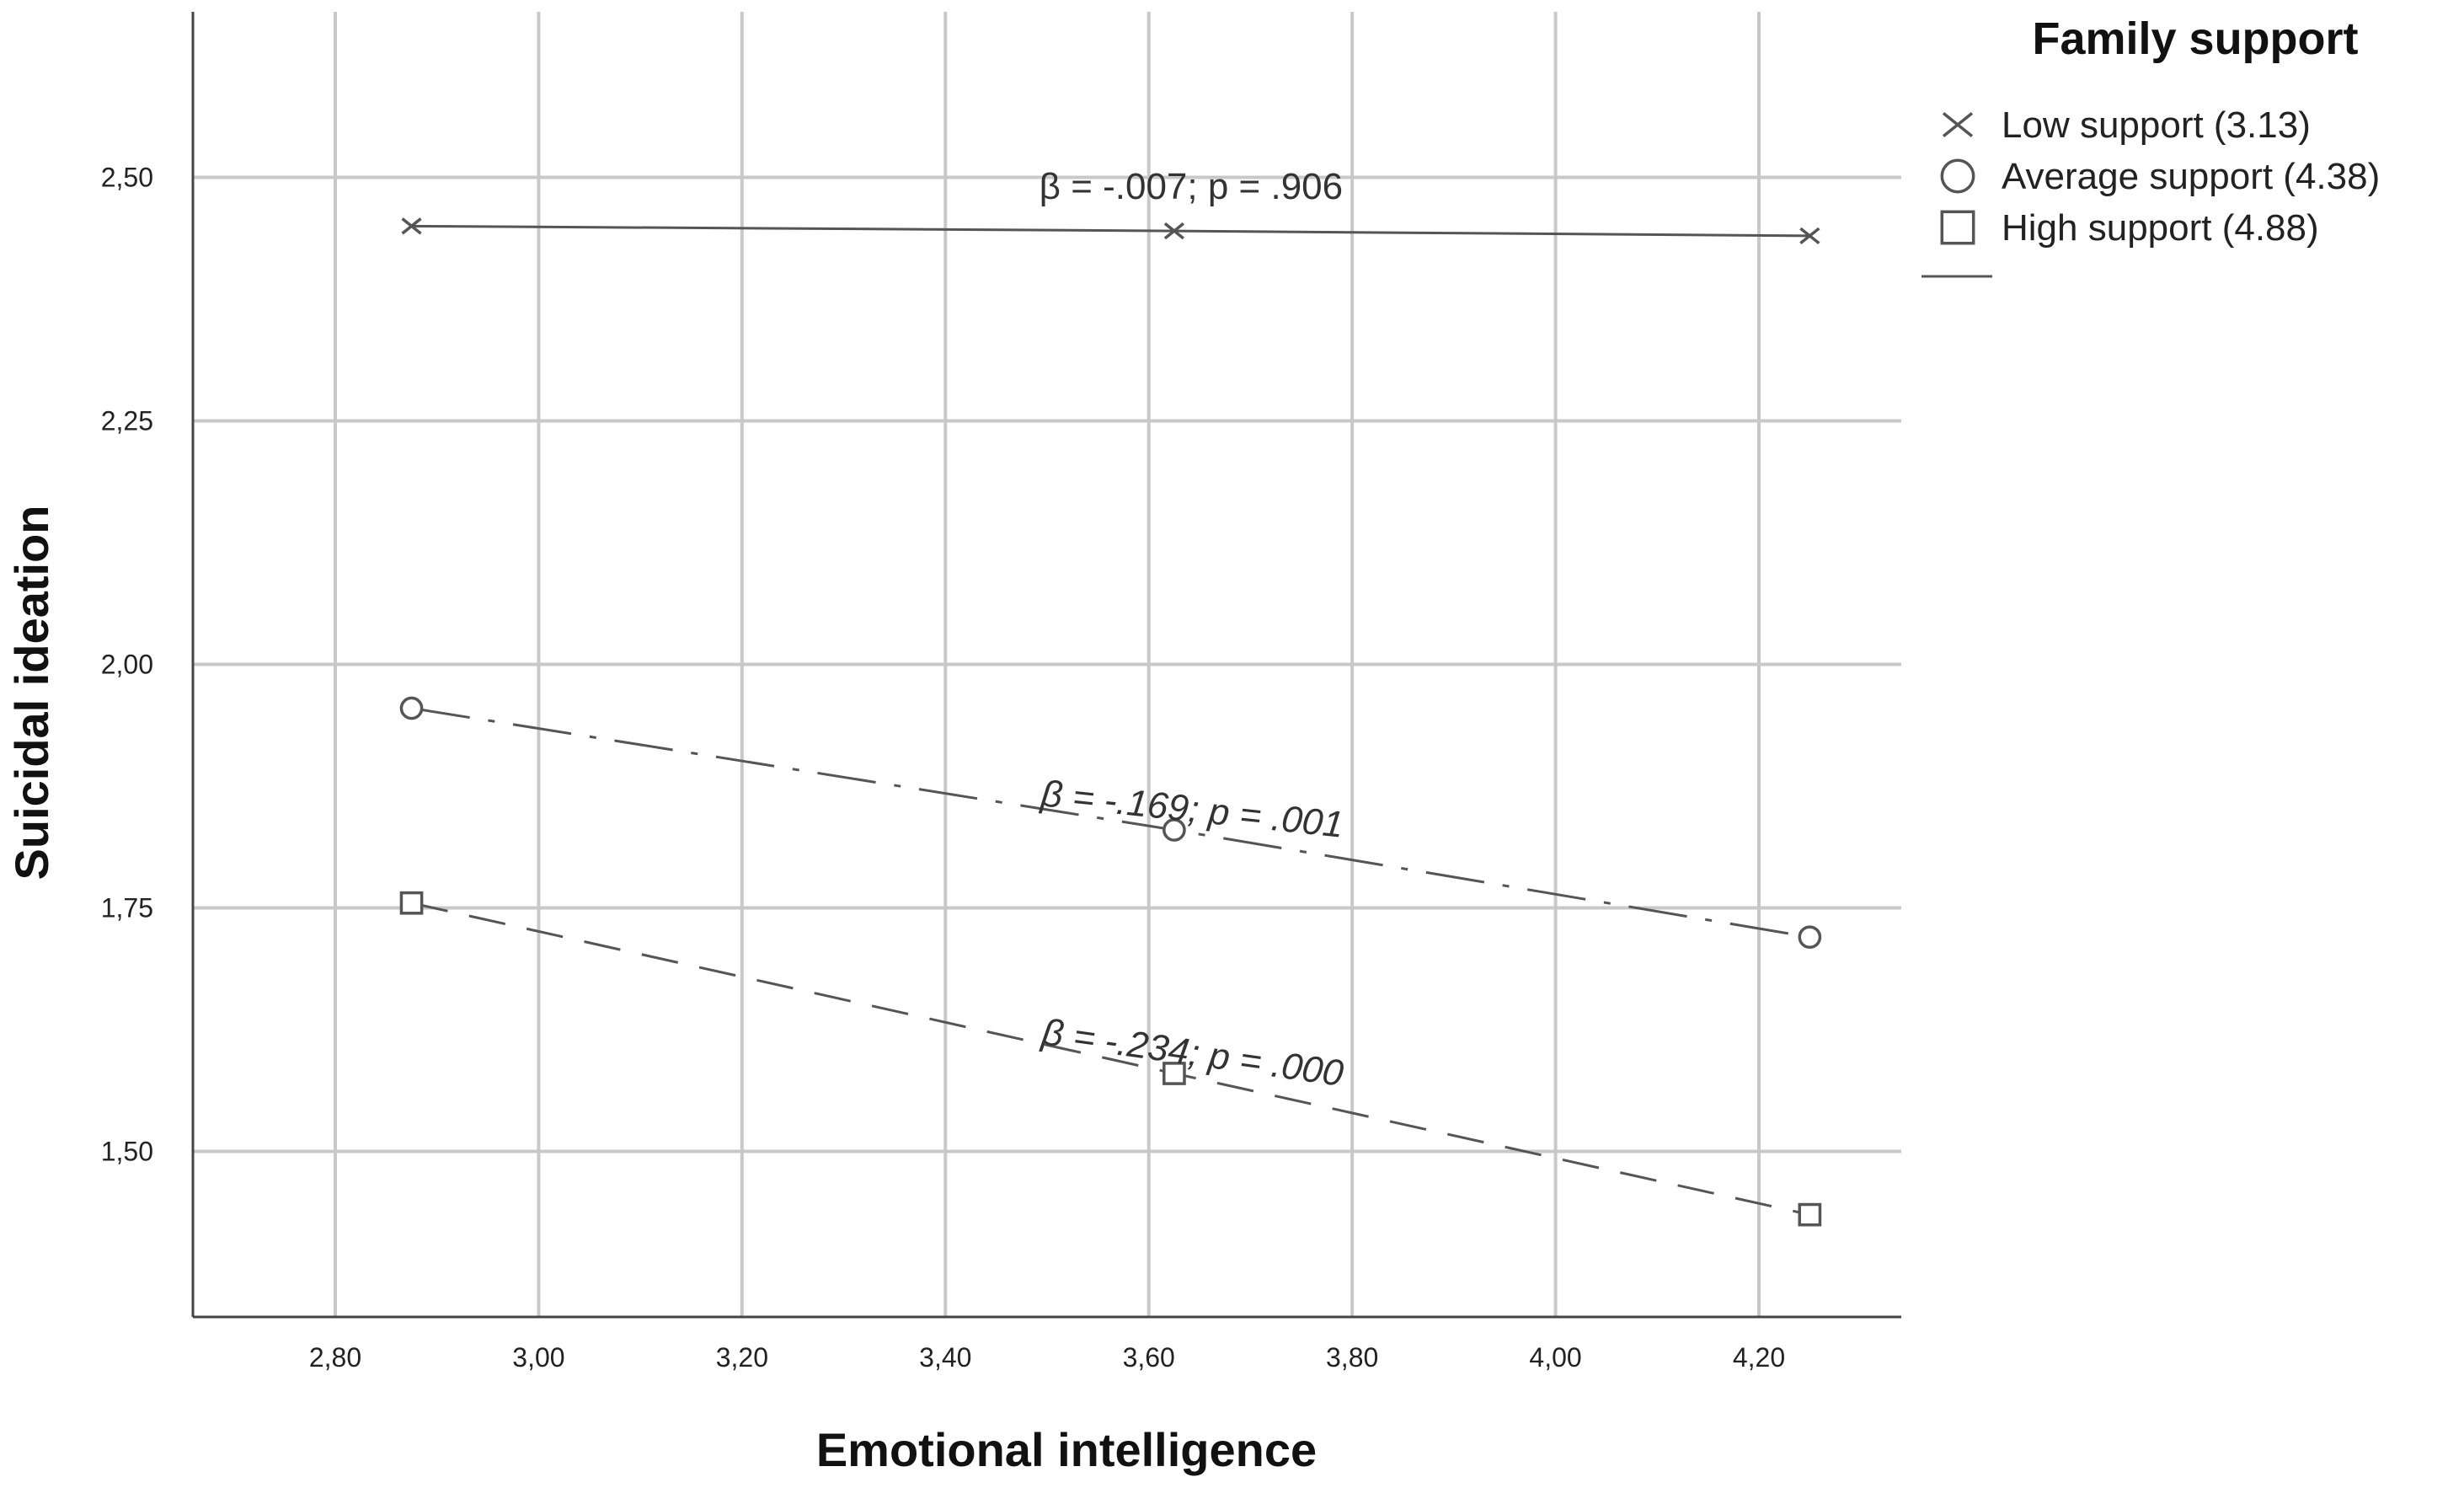  What do you see at coordinates (127, 178) in the screenshot?
I see `y-tick-label: 2,50` at bounding box center [127, 178].